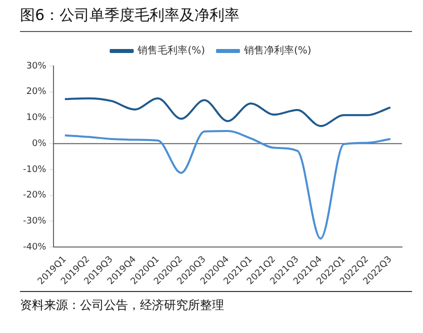 The image size is (423, 333). I want to click on text: 资料来源：公司公告，经济研究所整理, so click(122, 305).